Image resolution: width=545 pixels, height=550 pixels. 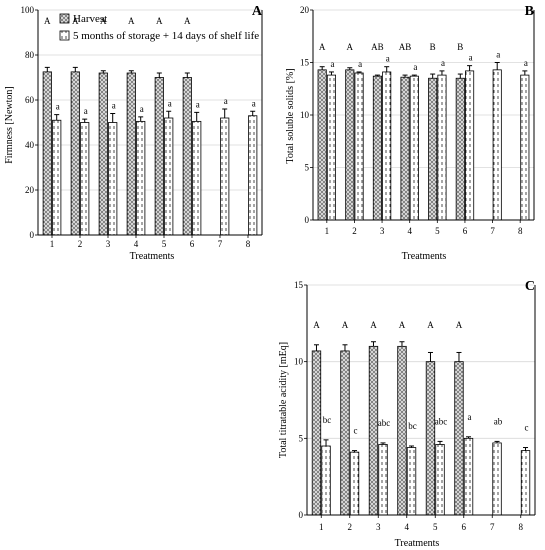 I want to click on panel-c-xtick-label: 3, so click(x=378, y=527).